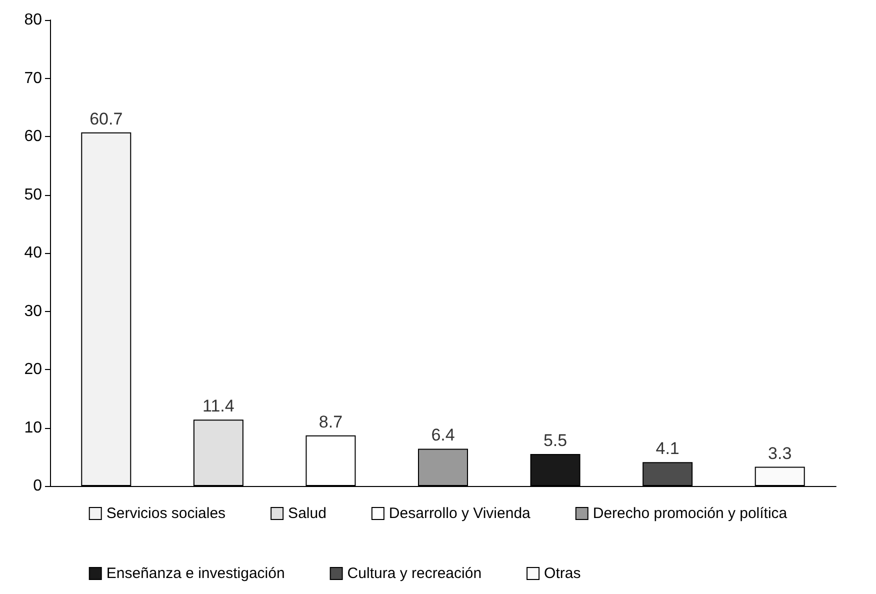  What do you see at coordinates (562, 573) in the screenshot?
I see `legend-label: Otras` at bounding box center [562, 573].